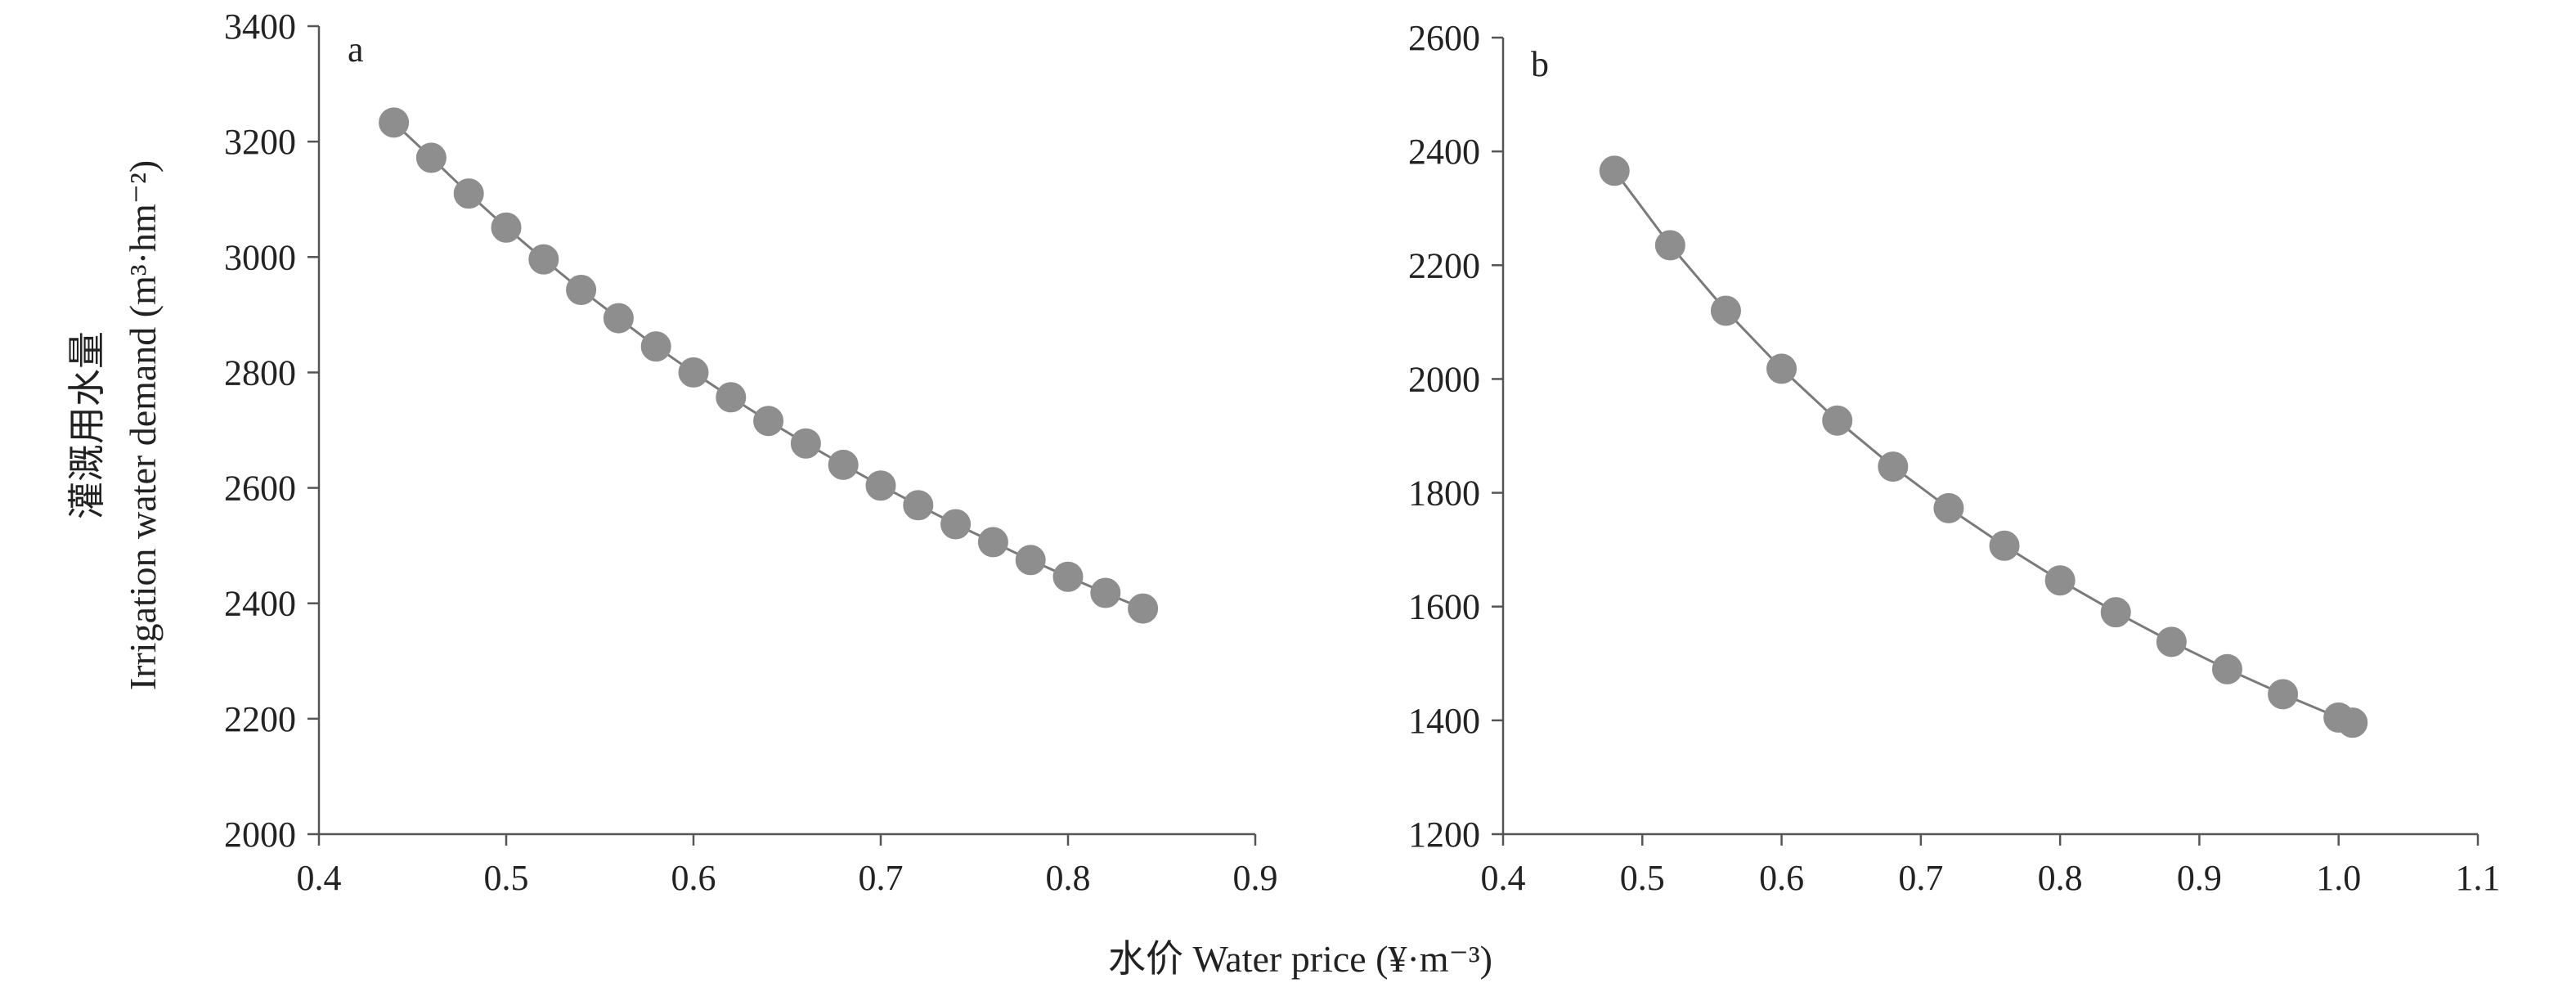  I want to click on y-axis-title-cn: 灌溉用水量, so click(87, 425).